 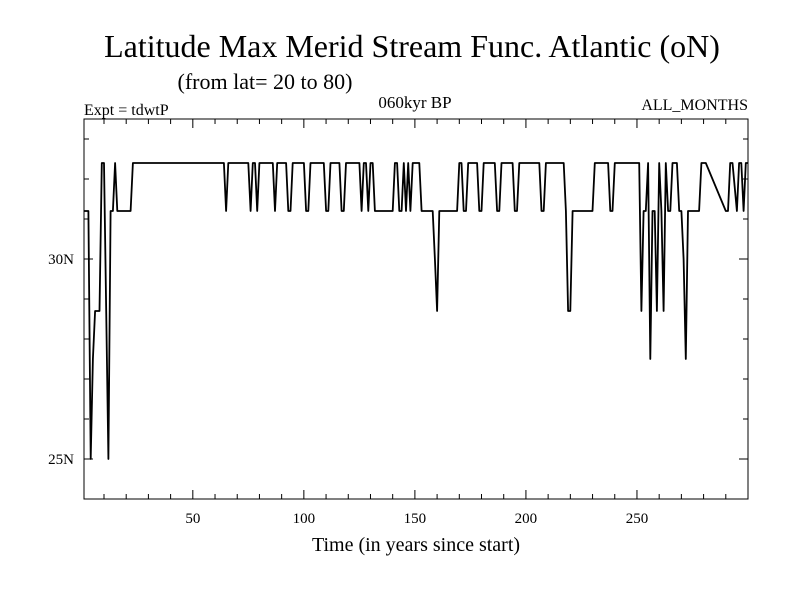 I want to click on x-axis-label: Time (in years since start), so click(x=416, y=545).